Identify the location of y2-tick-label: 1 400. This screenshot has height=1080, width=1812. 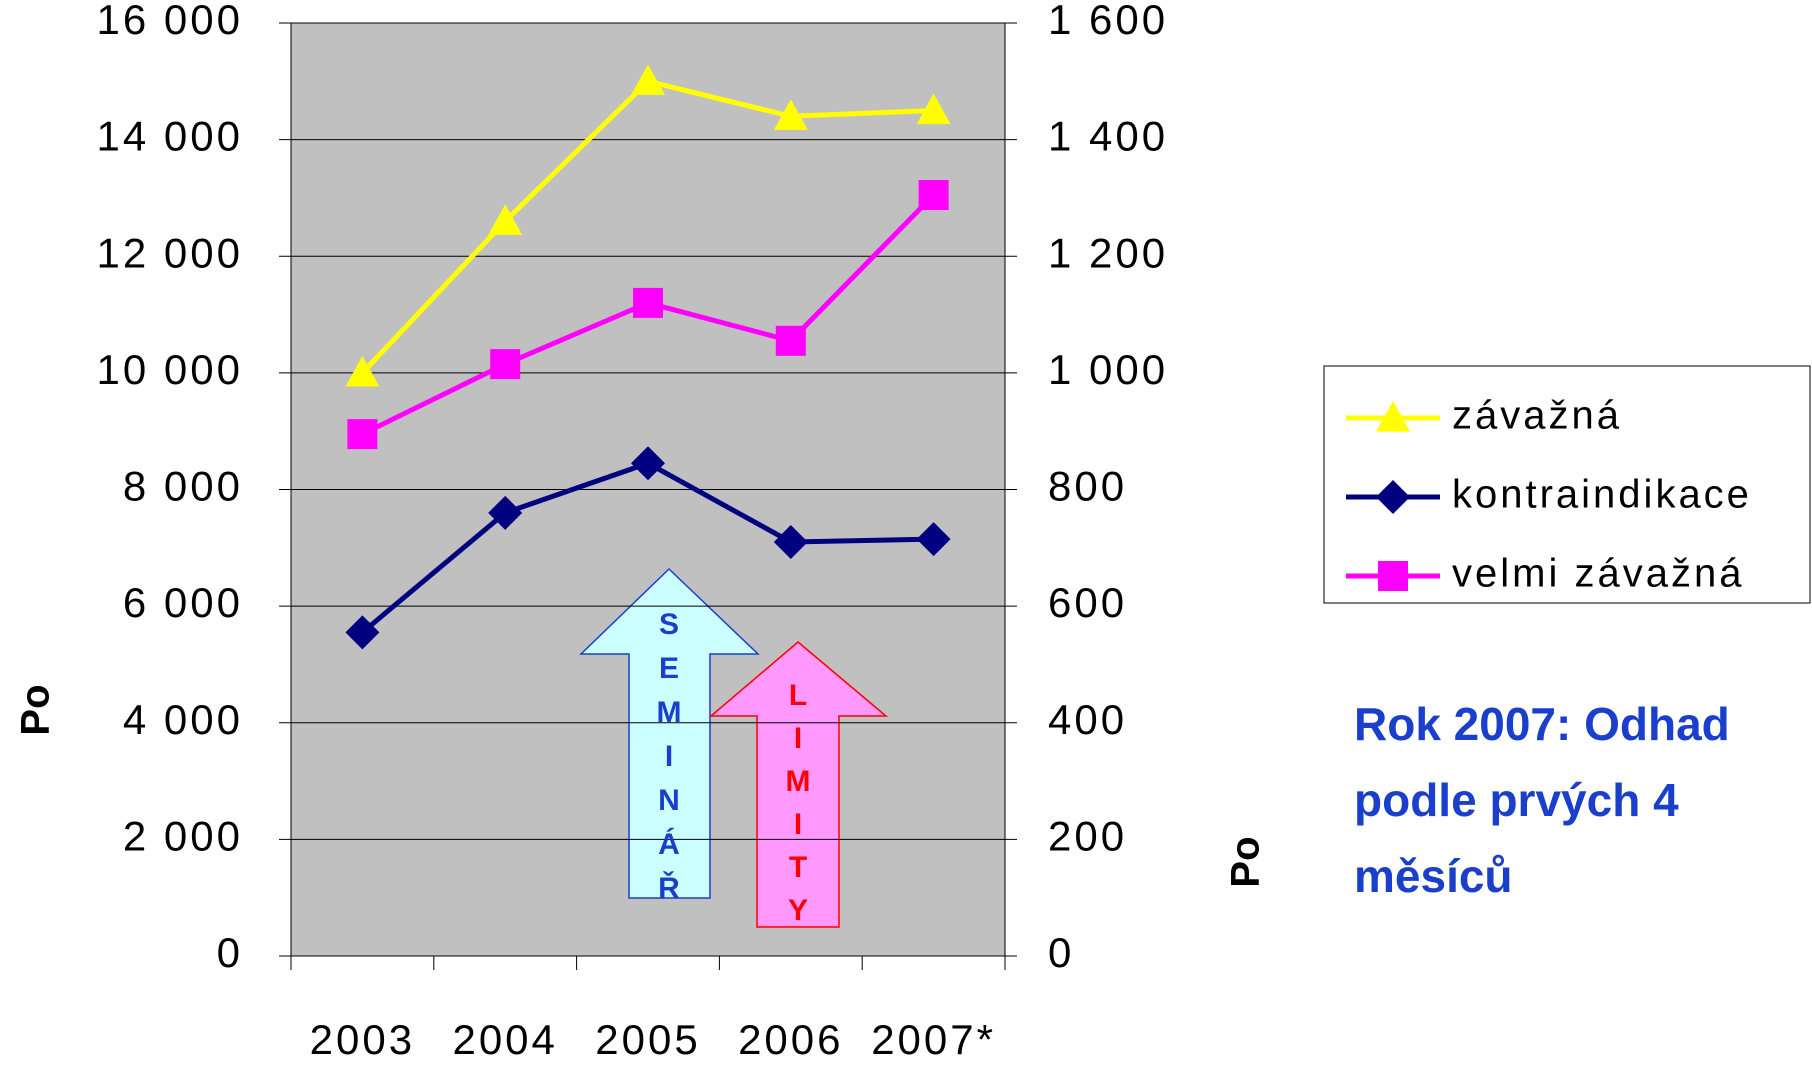
(1108, 136).